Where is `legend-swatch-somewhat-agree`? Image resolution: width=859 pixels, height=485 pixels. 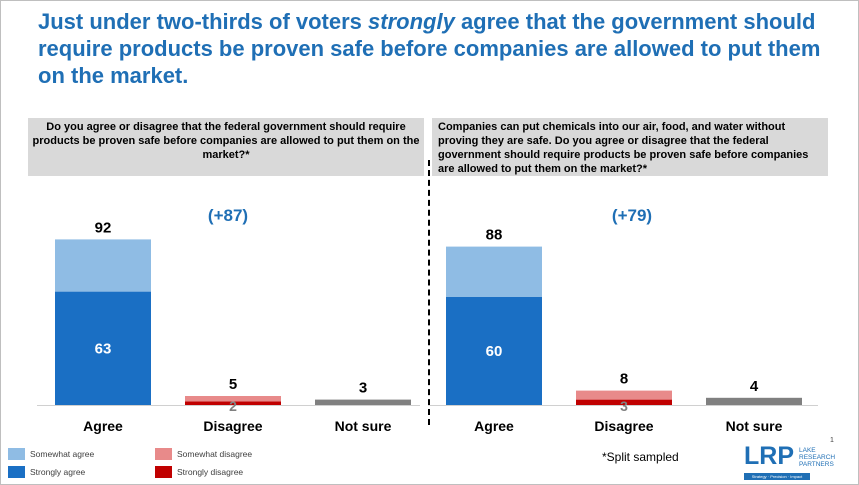
legend-swatch-somewhat-agree is located at coordinates (16, 454).